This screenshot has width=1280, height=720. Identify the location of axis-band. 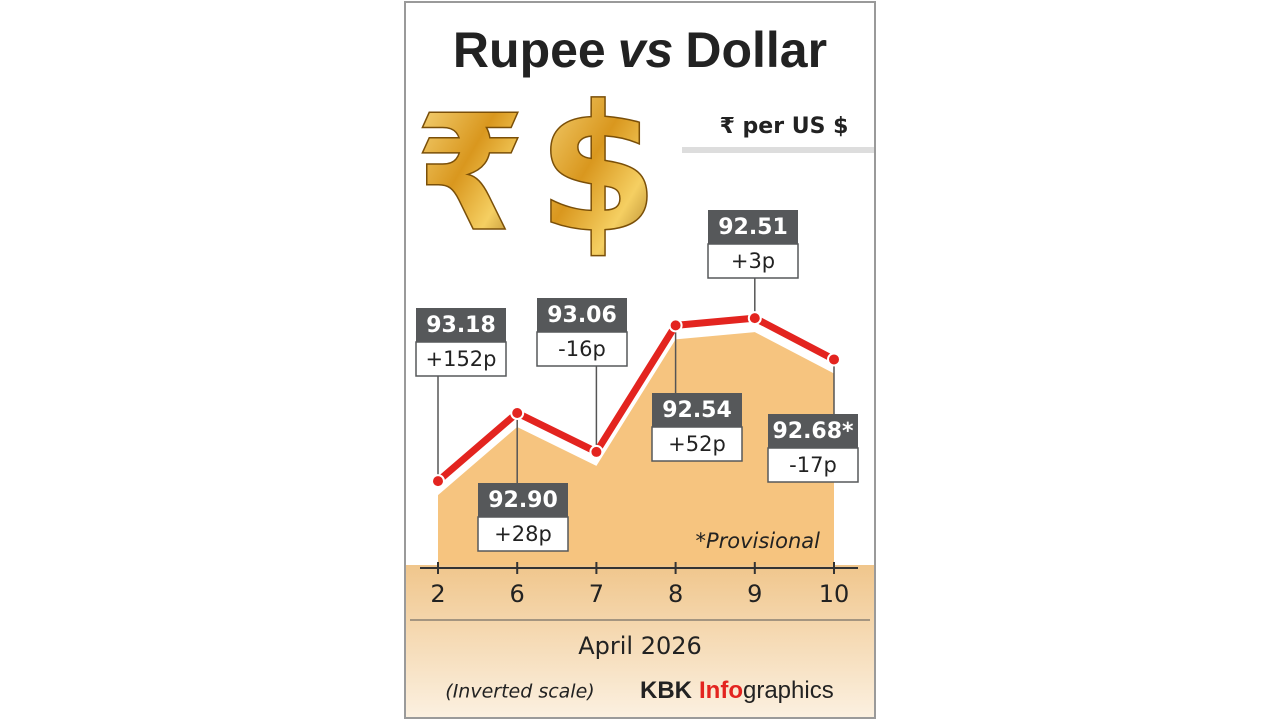
(640, 641).